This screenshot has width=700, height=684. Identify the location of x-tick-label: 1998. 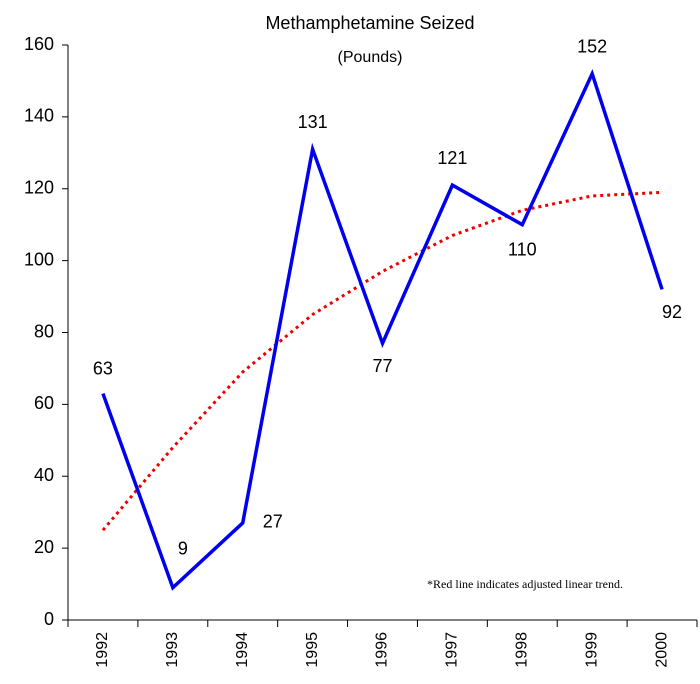
(521, 650).